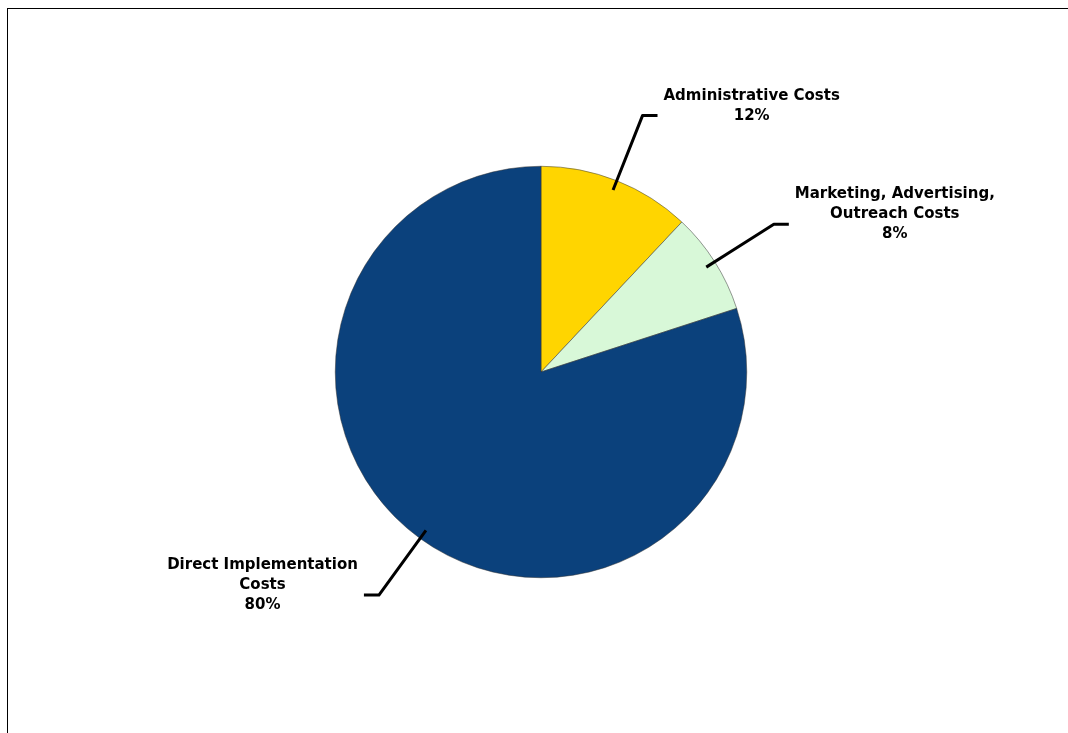  Describe the element at coordinates (262, 573) in the screenshot. I see `slice-label: Direct Implementation Costs` at that location.